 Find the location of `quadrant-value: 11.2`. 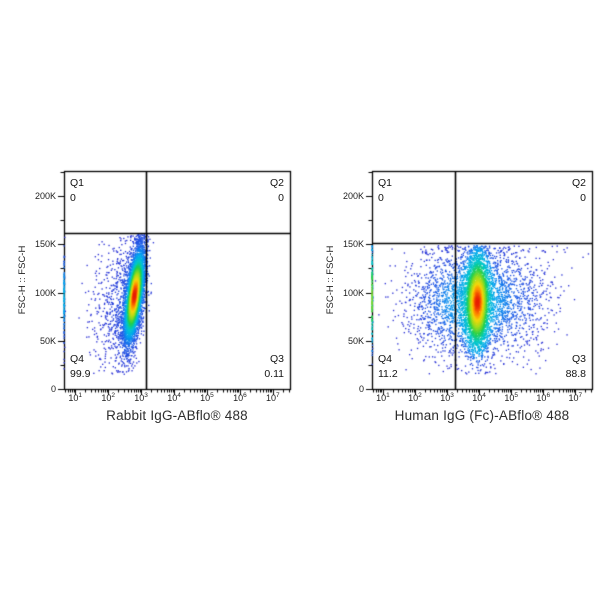

quadrant-value: 11.2 is located at coordinates (388, 373).